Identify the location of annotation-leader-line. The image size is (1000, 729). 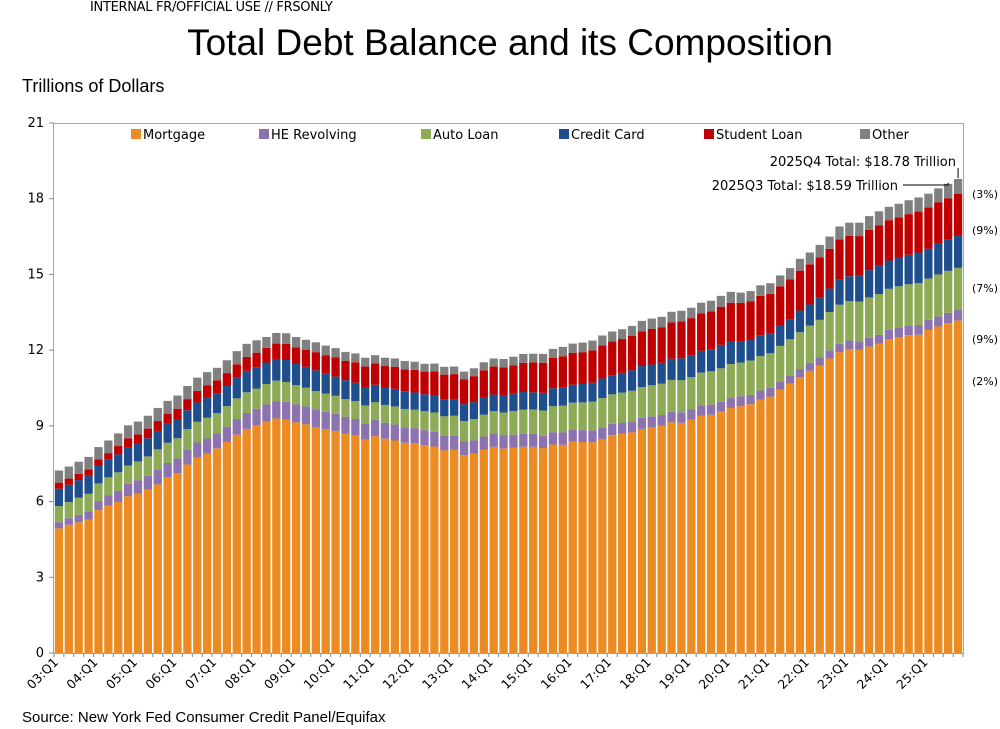
(926, 184).